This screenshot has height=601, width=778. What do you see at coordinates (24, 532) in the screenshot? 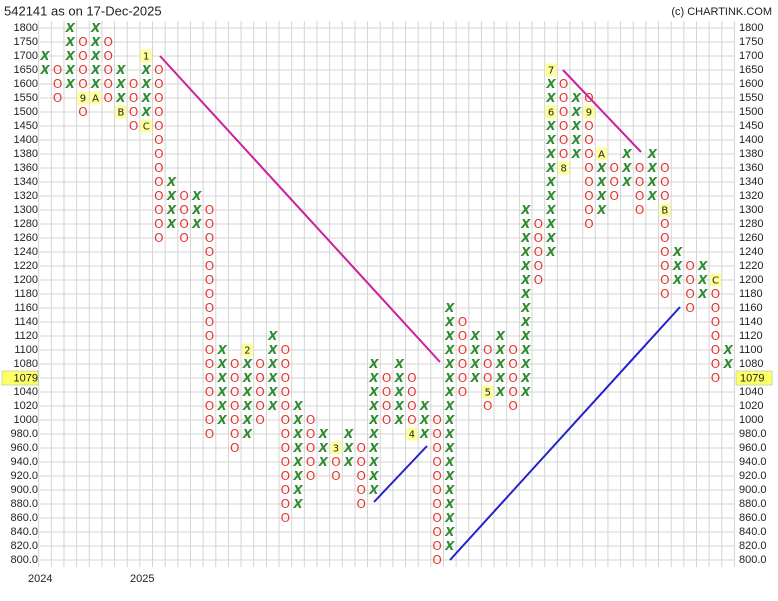
I see `y-tick-label: 840.0` at bounding box center [24, 532].